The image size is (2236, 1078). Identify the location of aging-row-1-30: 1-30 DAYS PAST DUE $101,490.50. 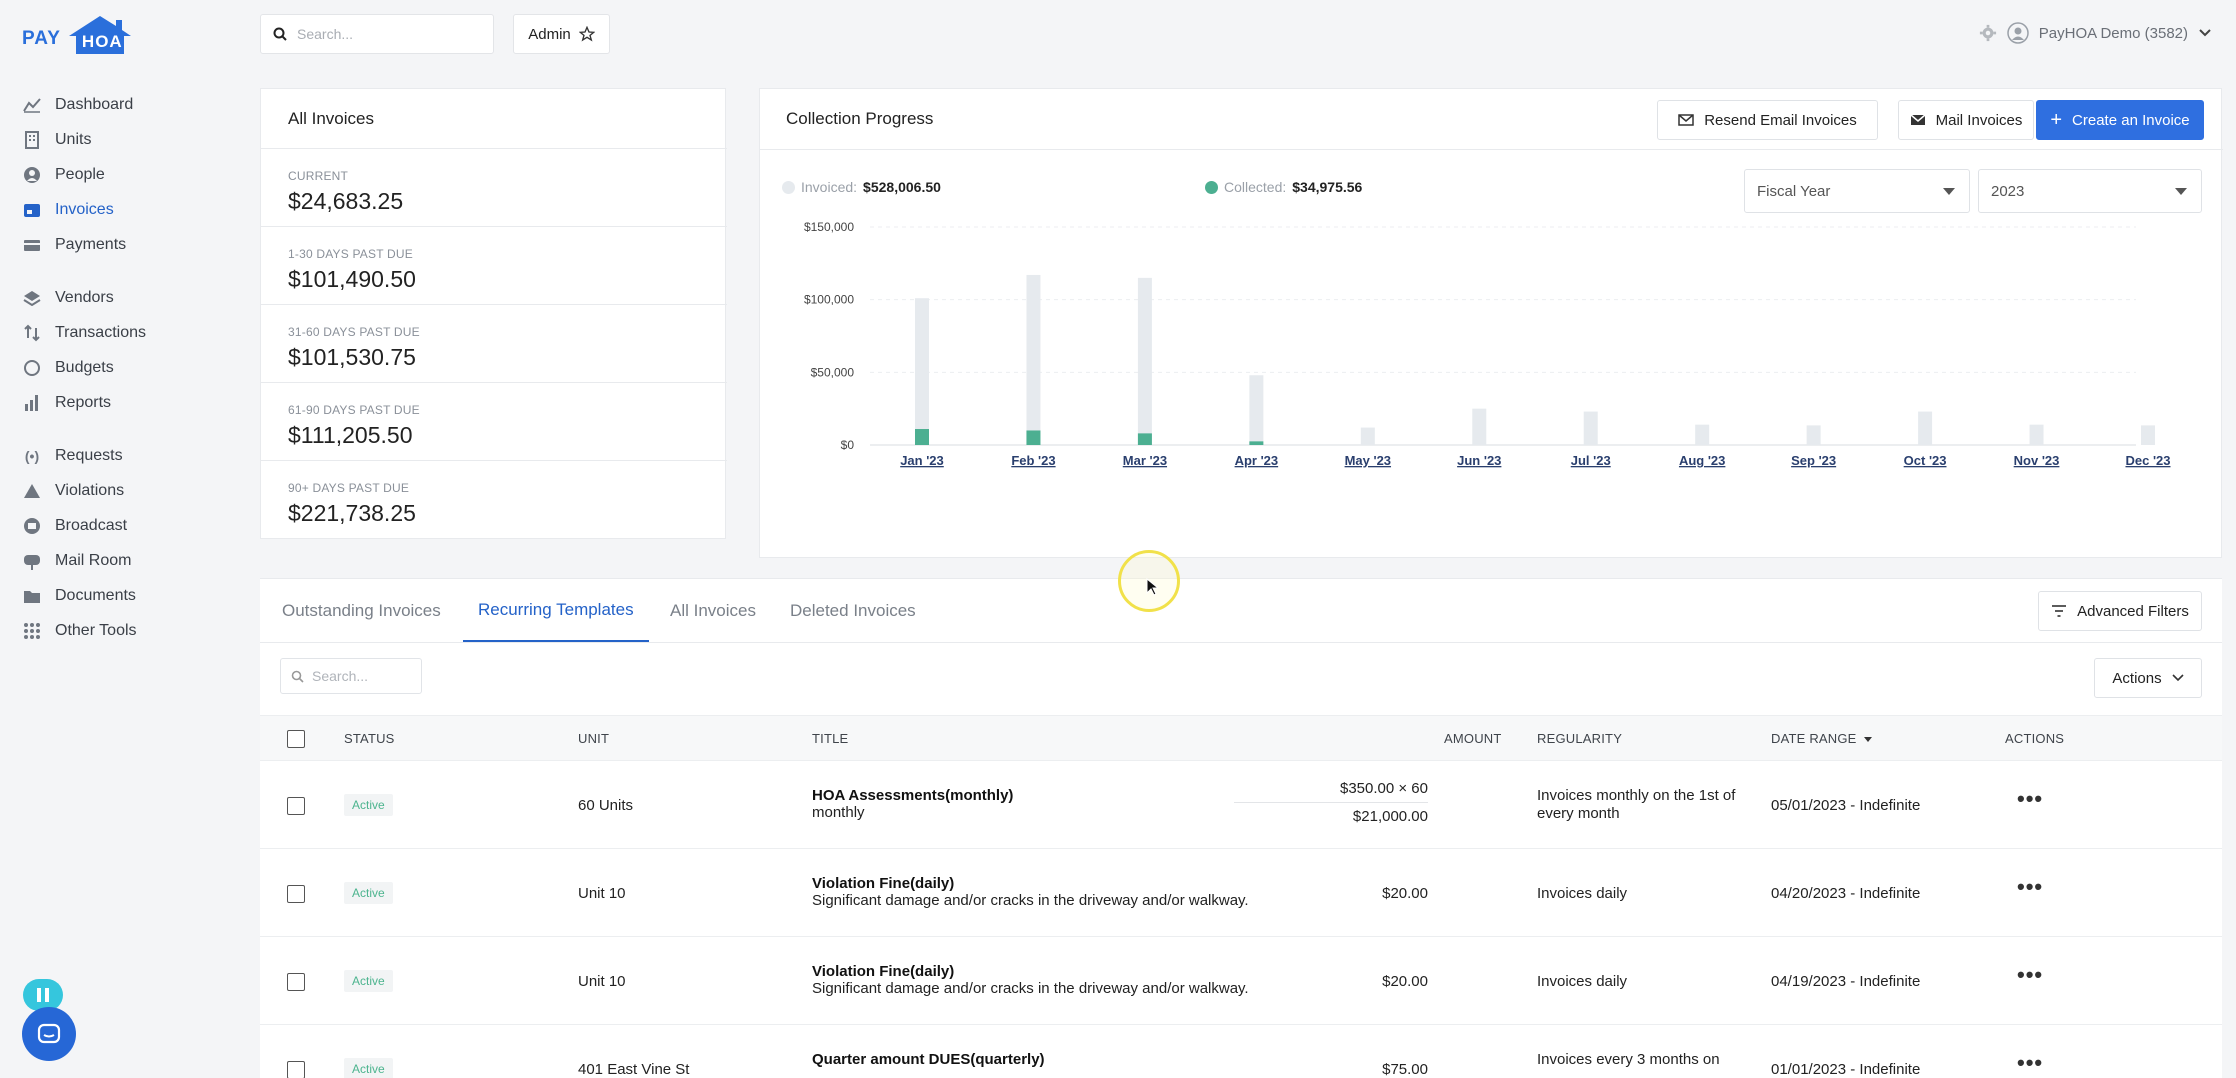
(494, 265).